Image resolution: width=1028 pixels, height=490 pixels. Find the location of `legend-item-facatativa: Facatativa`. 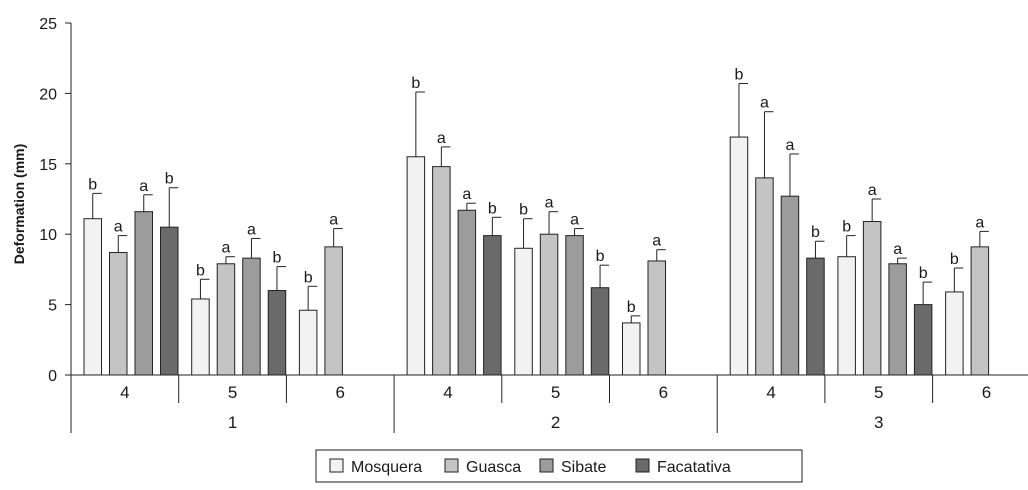

legend-item-facatativa: Facatativa is located at coordinates (683, 467).